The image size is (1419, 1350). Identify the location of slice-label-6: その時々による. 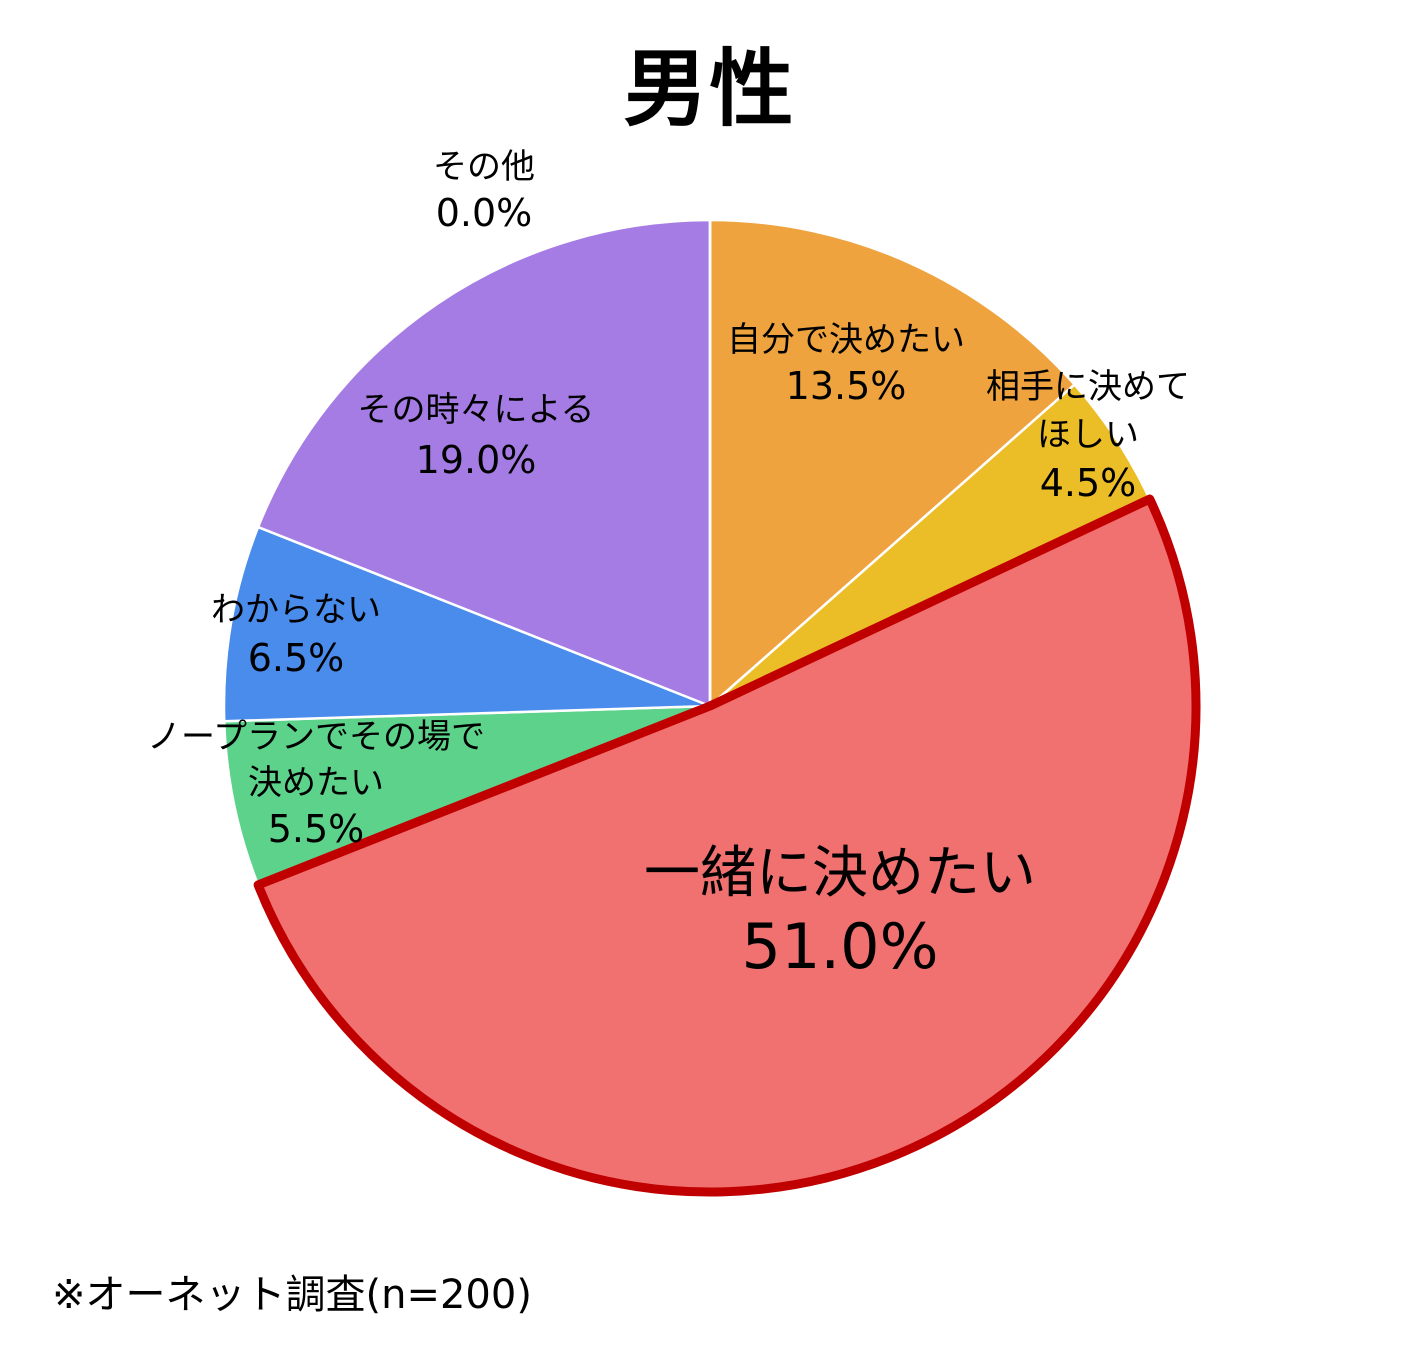
(476, 410).